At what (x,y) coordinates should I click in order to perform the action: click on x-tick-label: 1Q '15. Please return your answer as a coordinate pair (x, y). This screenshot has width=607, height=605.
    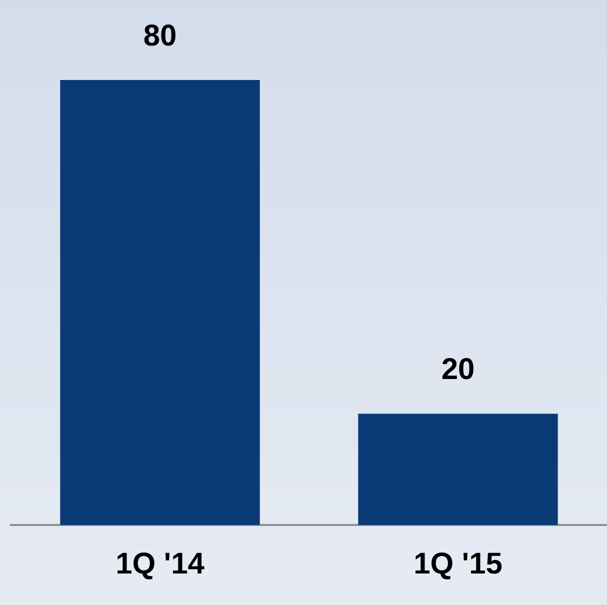
    Looking at the image, I should click on (458, 563).